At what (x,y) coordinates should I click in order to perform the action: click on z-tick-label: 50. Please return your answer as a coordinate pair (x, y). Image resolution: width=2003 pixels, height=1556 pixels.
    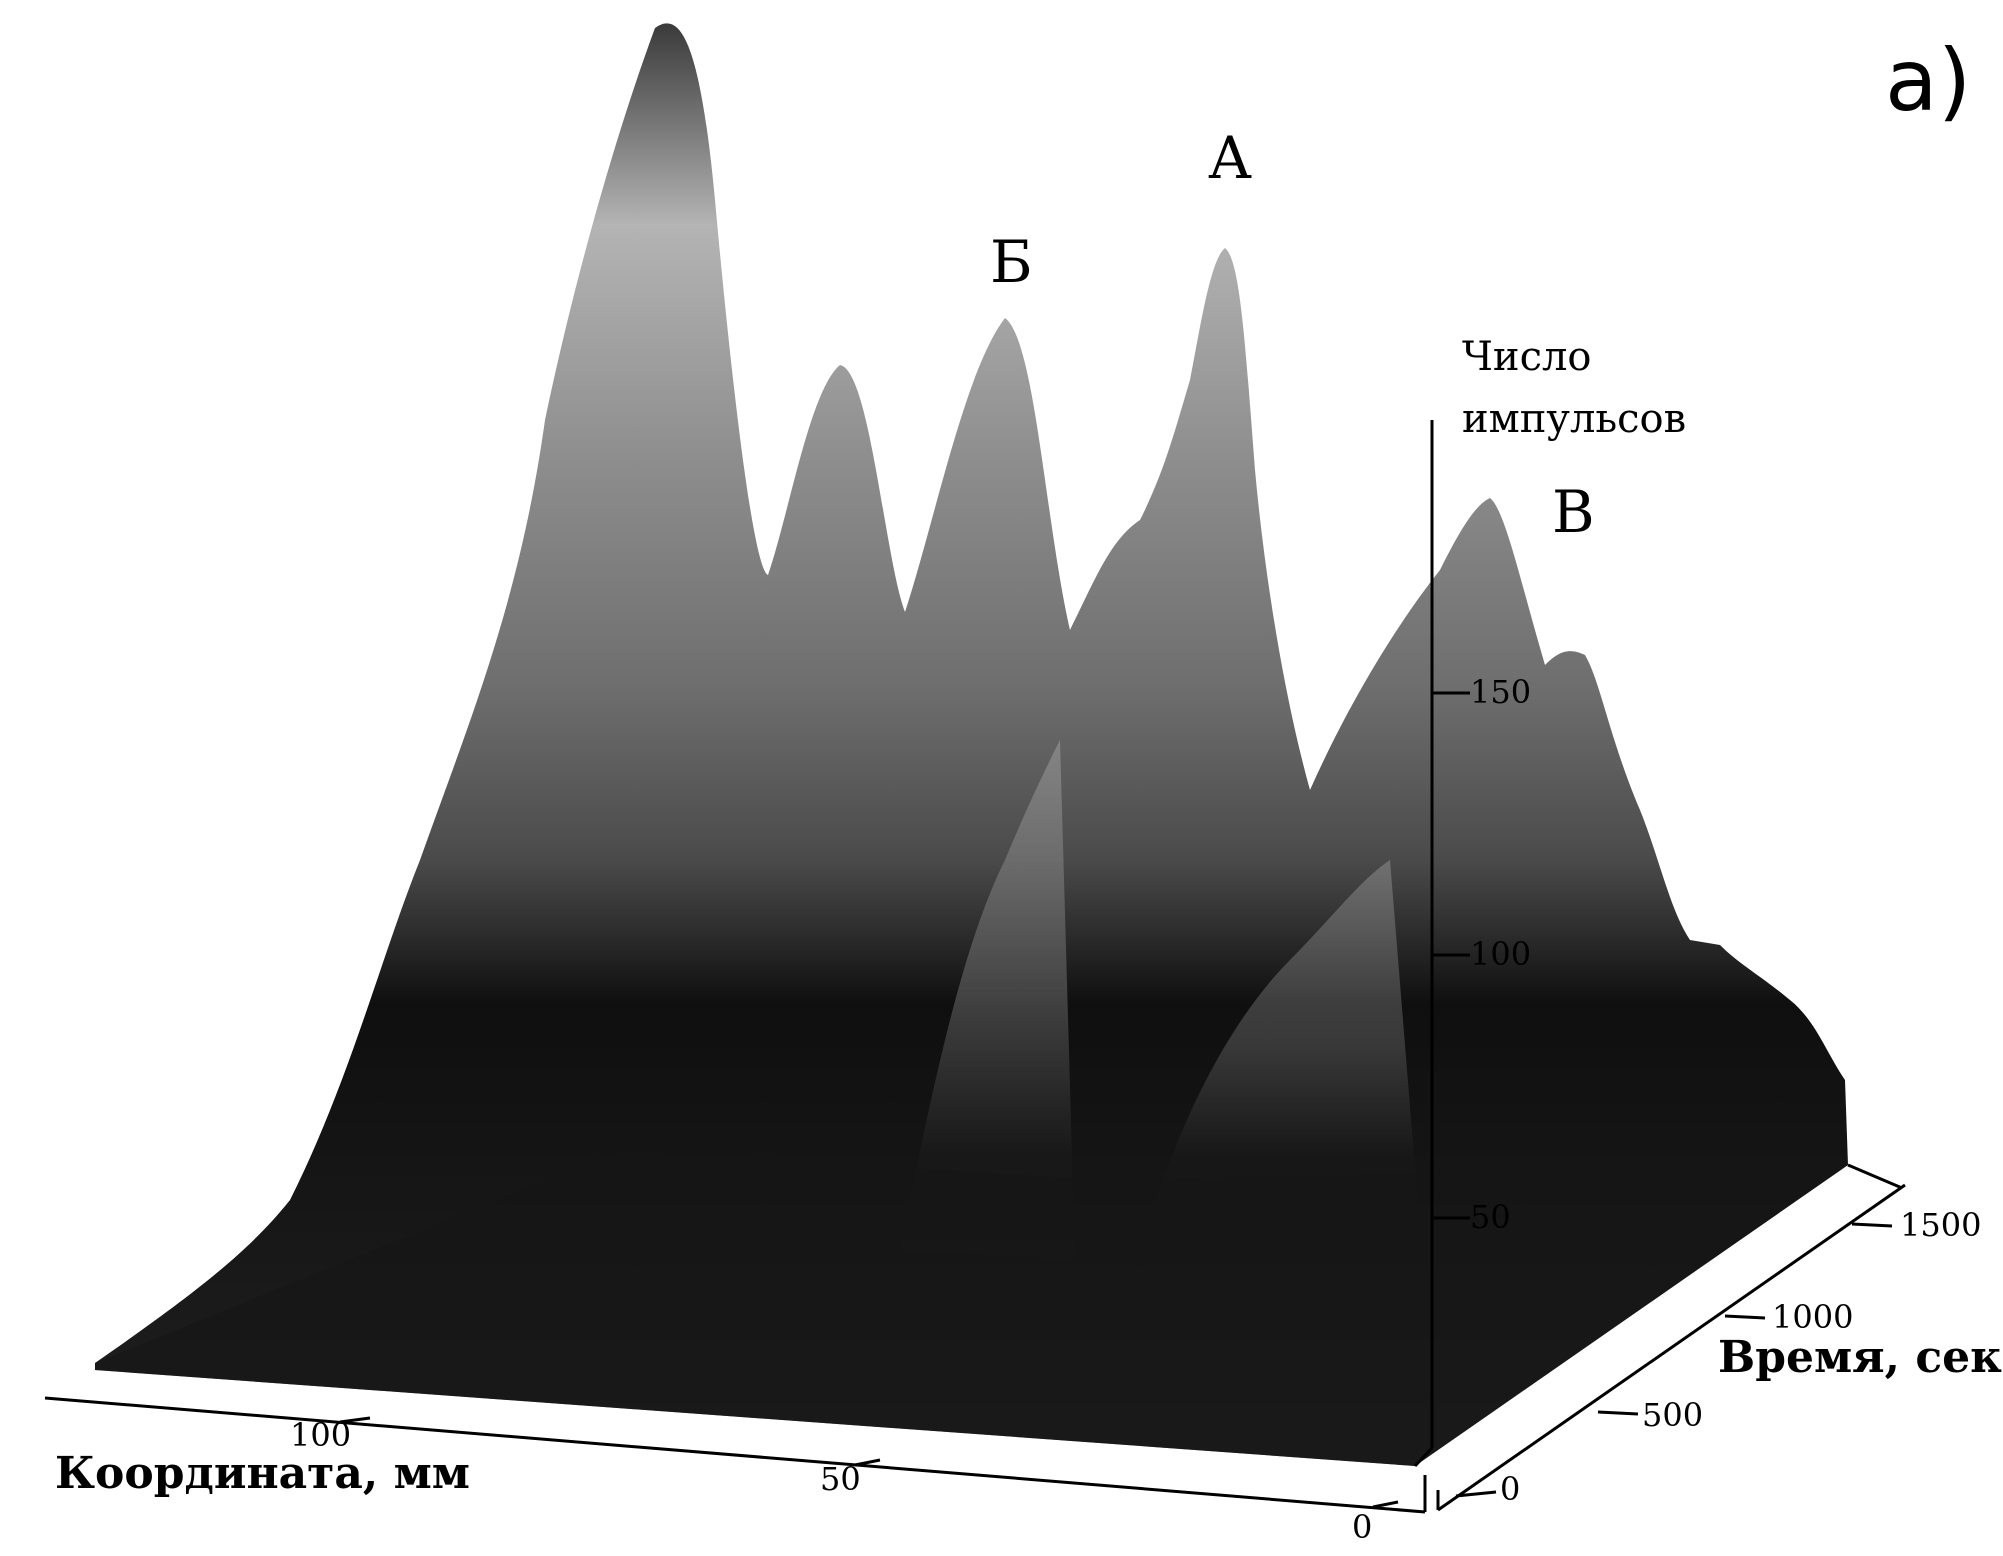
    Looking at the image, I should click on (1490, 1217).